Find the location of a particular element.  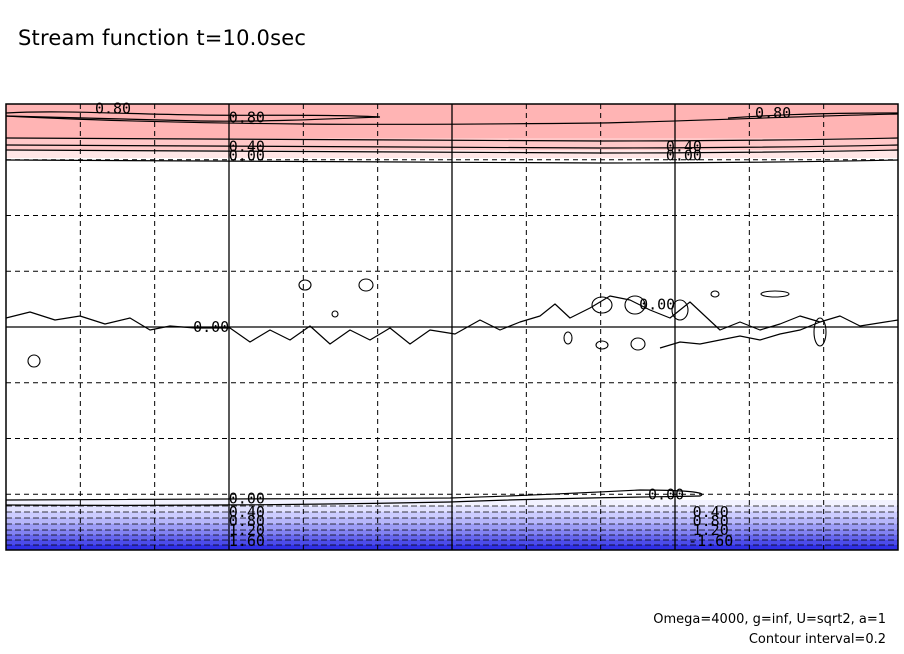

contour-label: -1.60 is located at coordinates (710, 541).